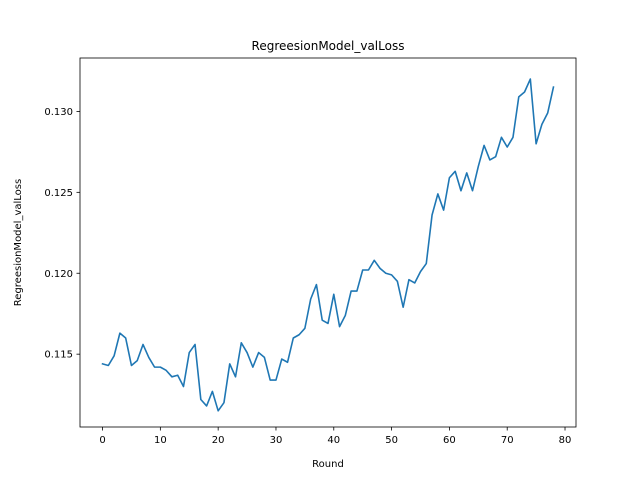 This screenshot has width=640, height=480. Describe the element at coordinates (565, 440) in the screenshot. I see `x-tick-label: 80` at that location.